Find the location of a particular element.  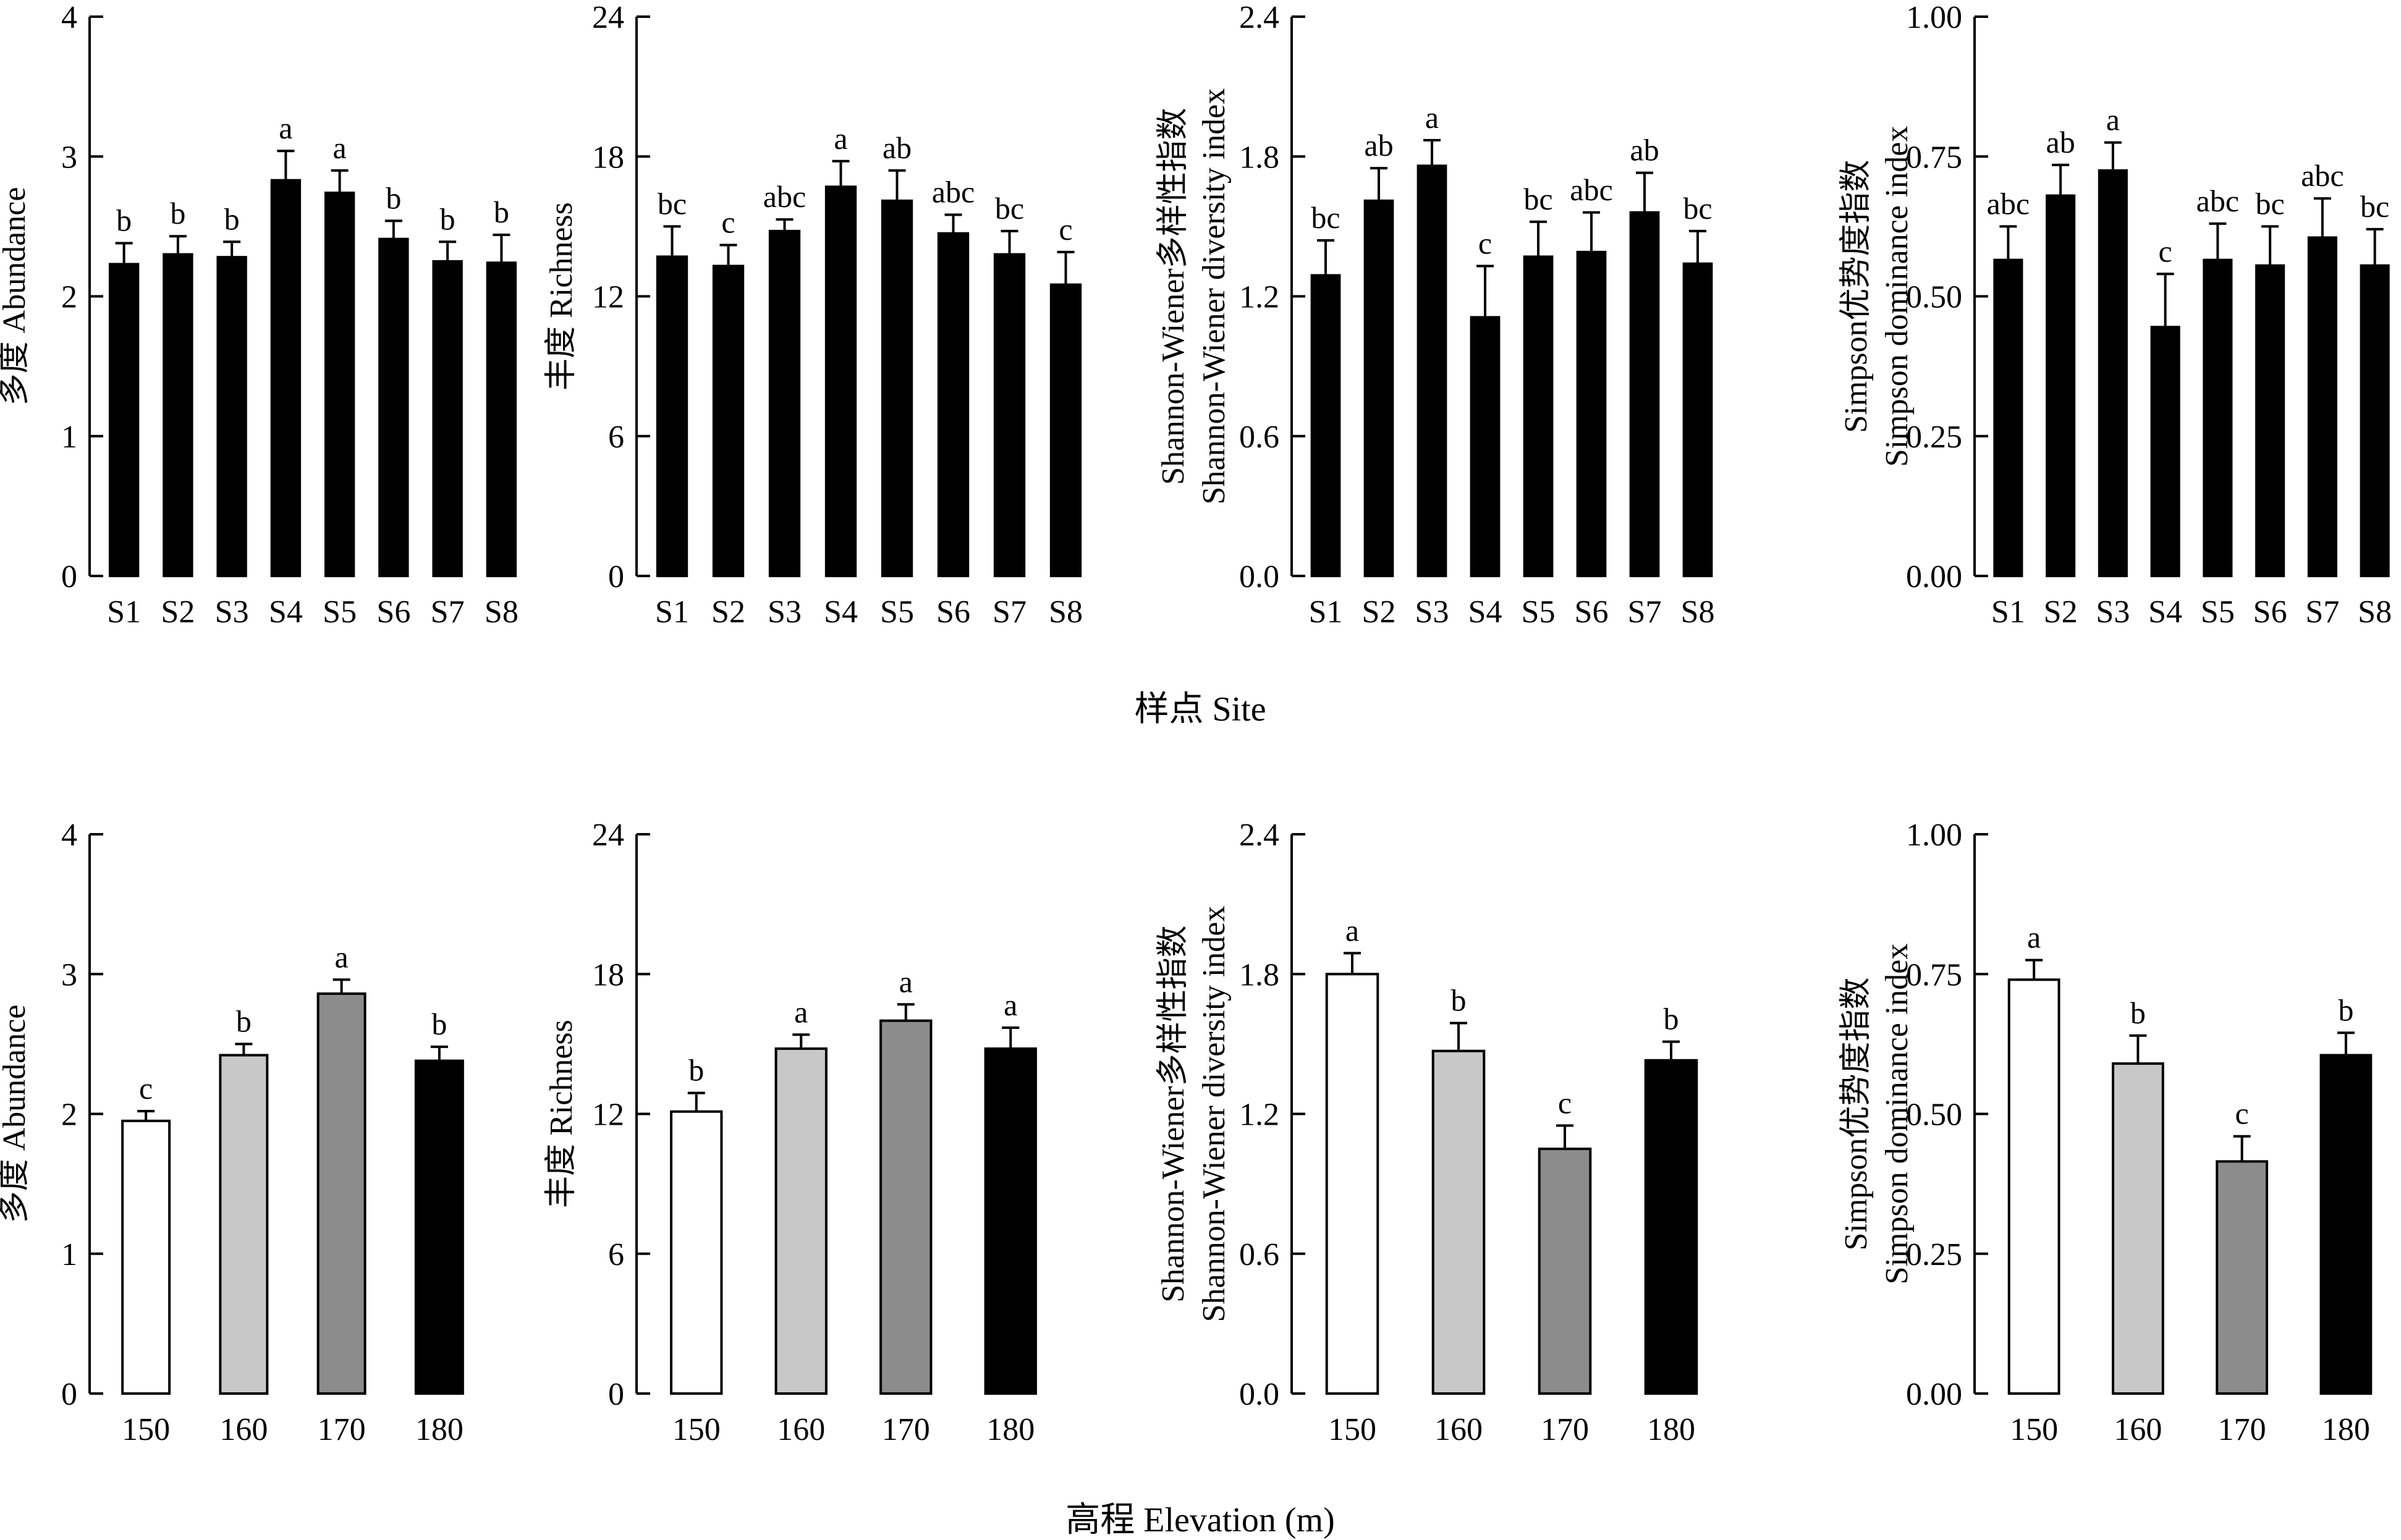

top-row-xlabel: 样点 Site is located at coordinates (1200, 709).